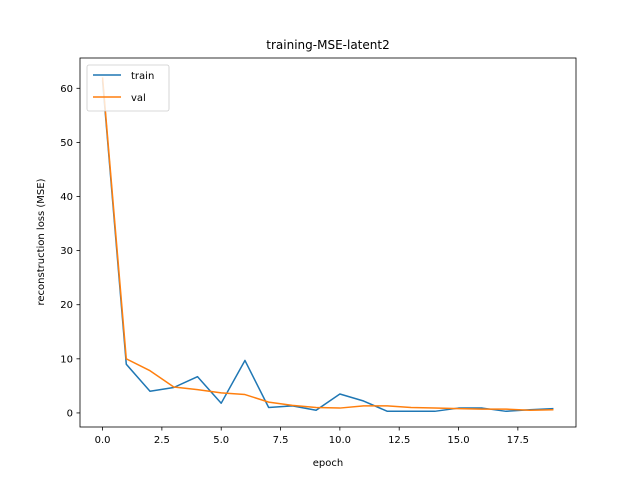 Image resolution: width=640 pixels, height=480 pixels. What do you see at coordinates (312, 436) in the screenshot?
I see `x-axis: 0.0 2.5 5.0 7.5 10.0 12.5 15.0 17.5` at bounding box center [312, 436].